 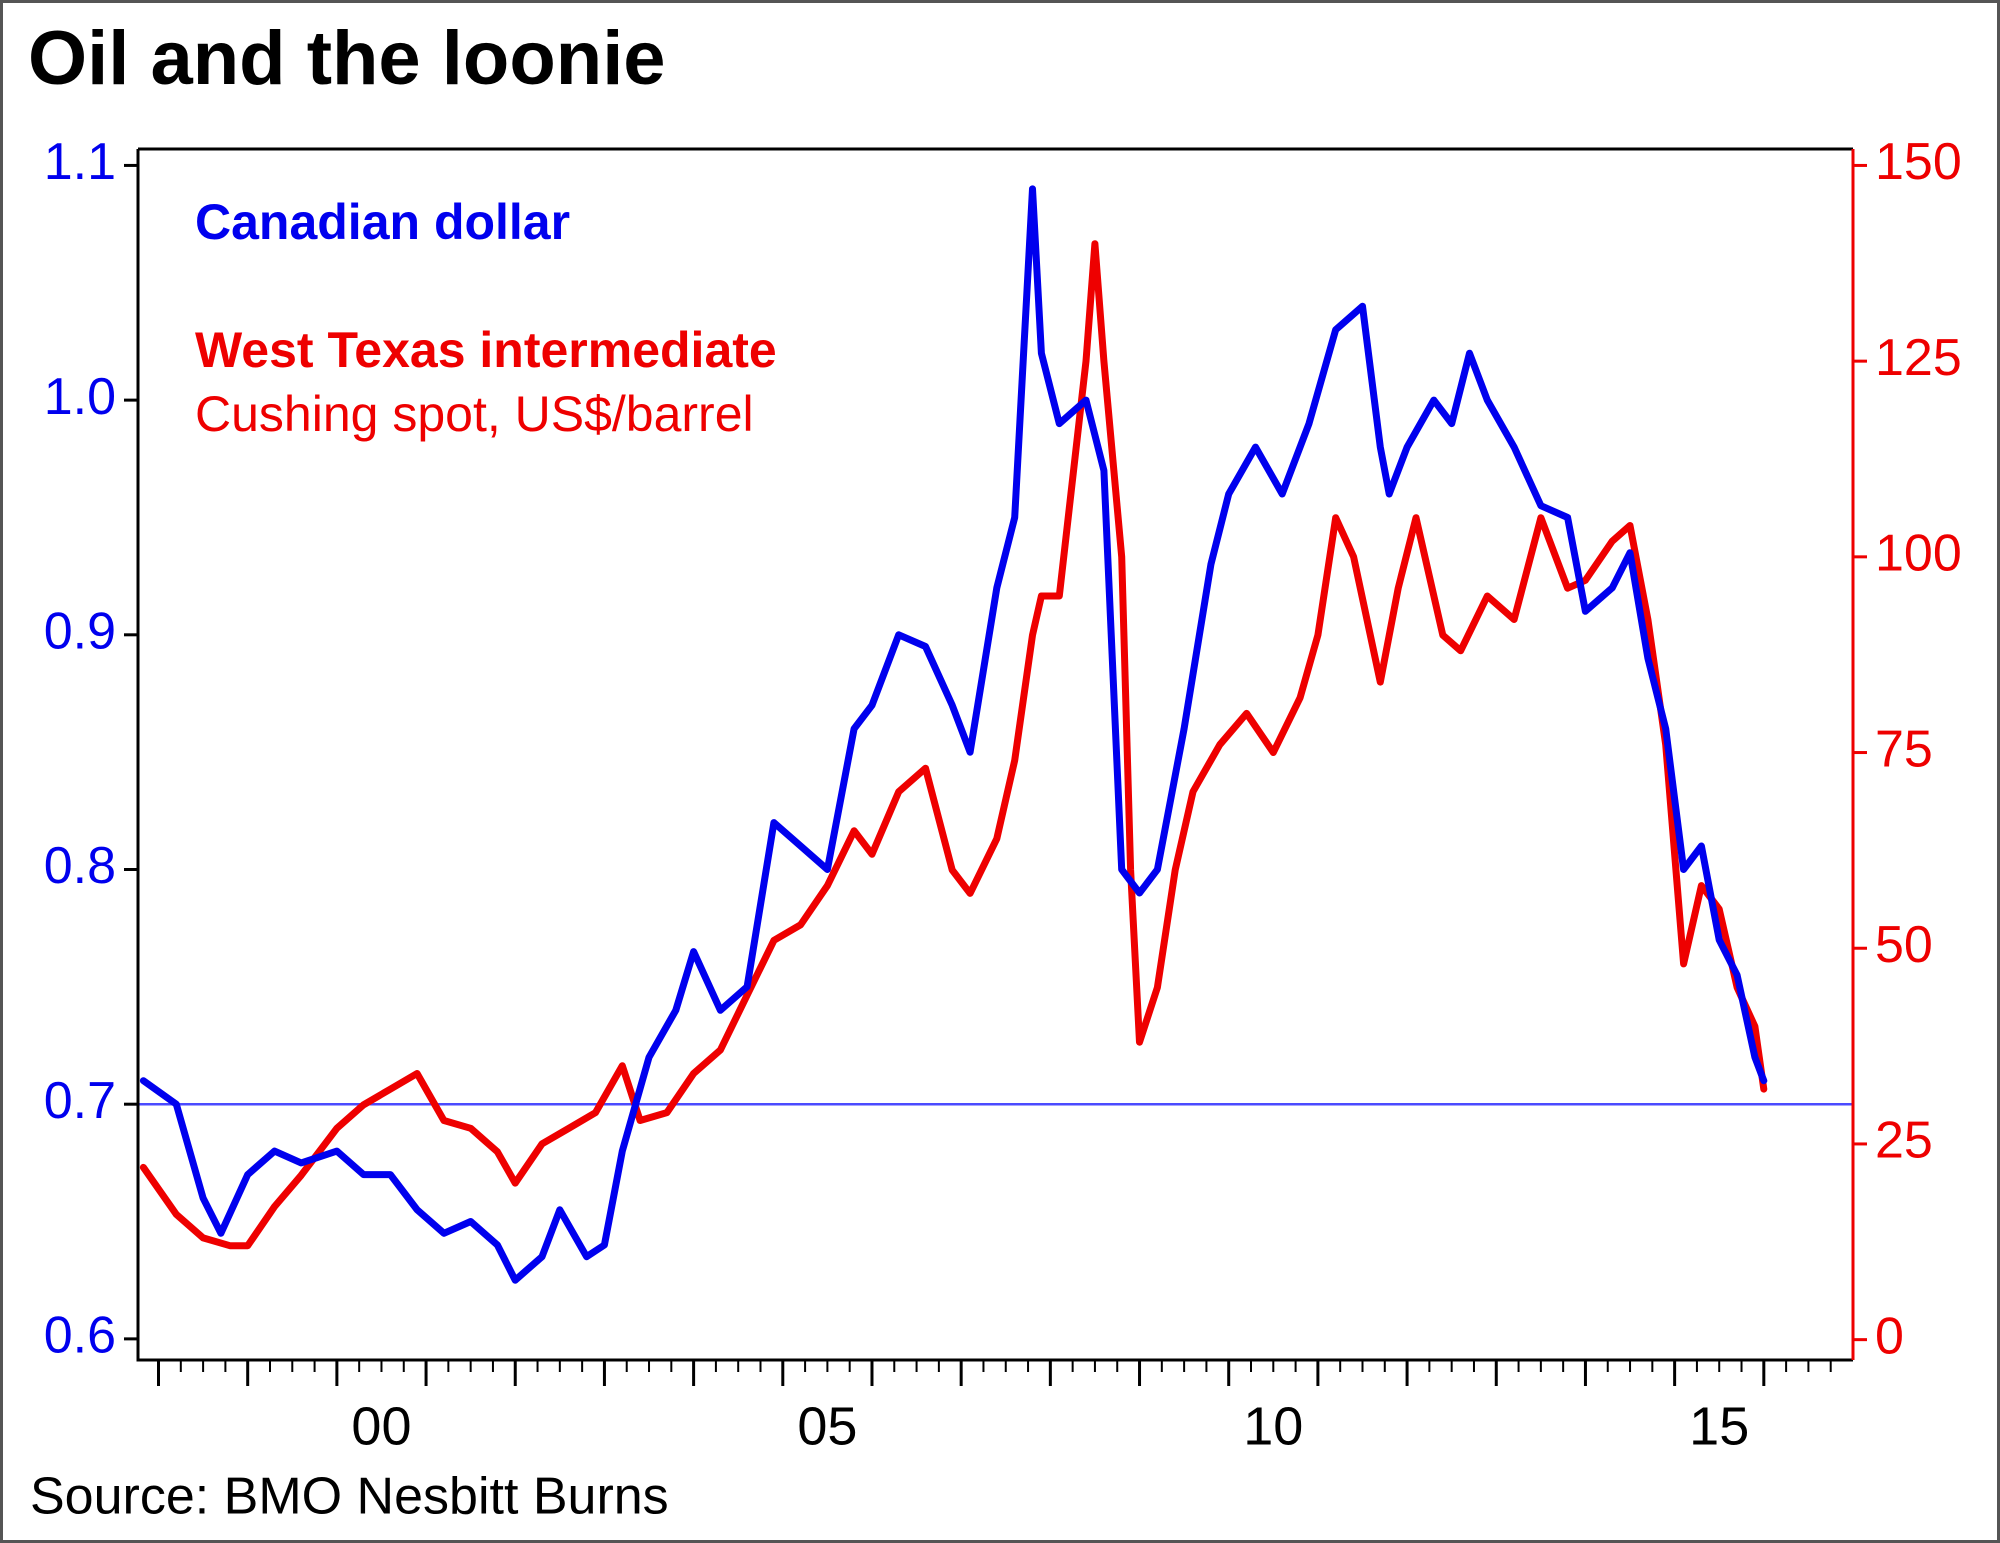 What do you see at coordinates (486, 350) in the screenshot?
I see `legend-label: West Texas intermediate` at bounding box center [486, 350].